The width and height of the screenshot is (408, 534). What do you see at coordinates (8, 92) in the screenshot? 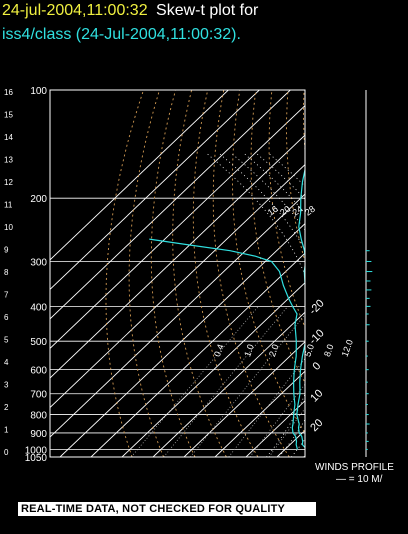
I see `height-tick-label: 16` at bounding box center [8, 92].